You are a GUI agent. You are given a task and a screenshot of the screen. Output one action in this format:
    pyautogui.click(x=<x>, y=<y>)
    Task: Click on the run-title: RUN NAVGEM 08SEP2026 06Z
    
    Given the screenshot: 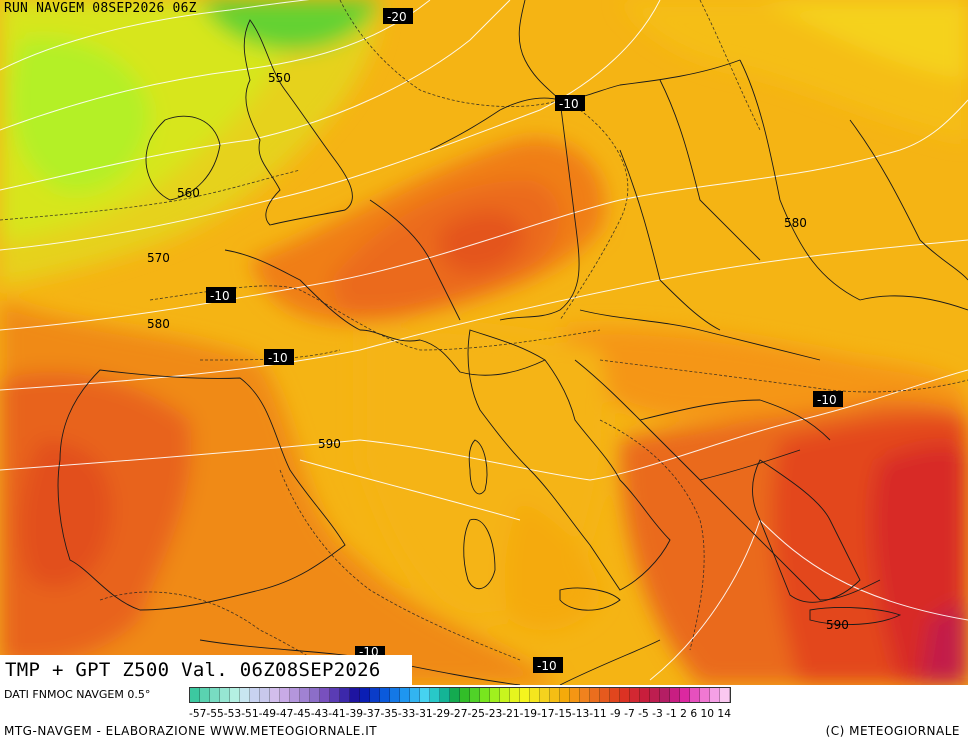 What is the action you would take?
    pyautogui.click(x=100, y=8)
    